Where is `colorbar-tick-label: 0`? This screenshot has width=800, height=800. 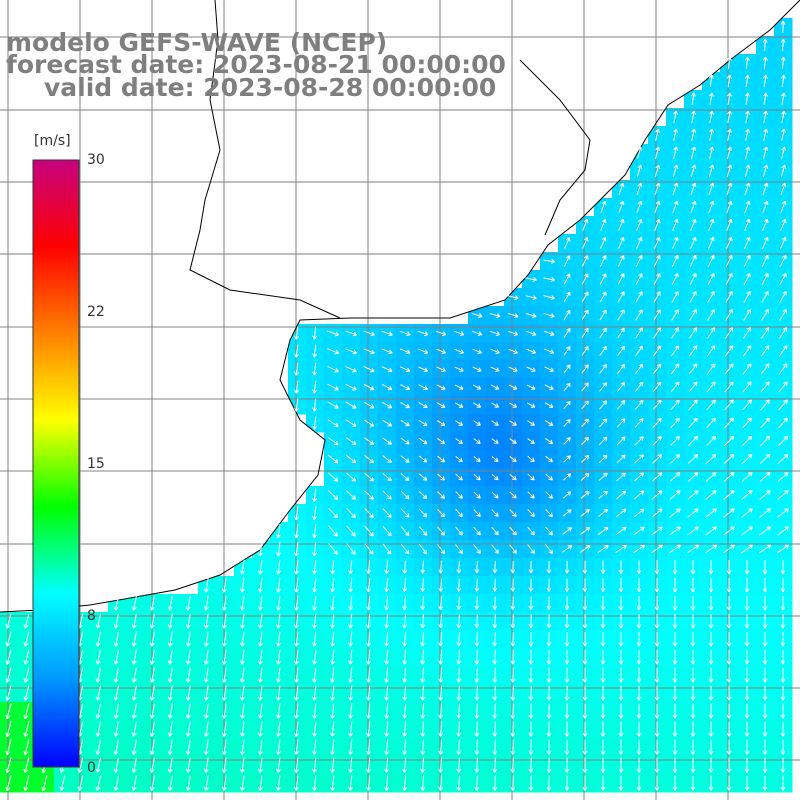 colorbar-tick-label: 0 is located at coordinates (91, 768).